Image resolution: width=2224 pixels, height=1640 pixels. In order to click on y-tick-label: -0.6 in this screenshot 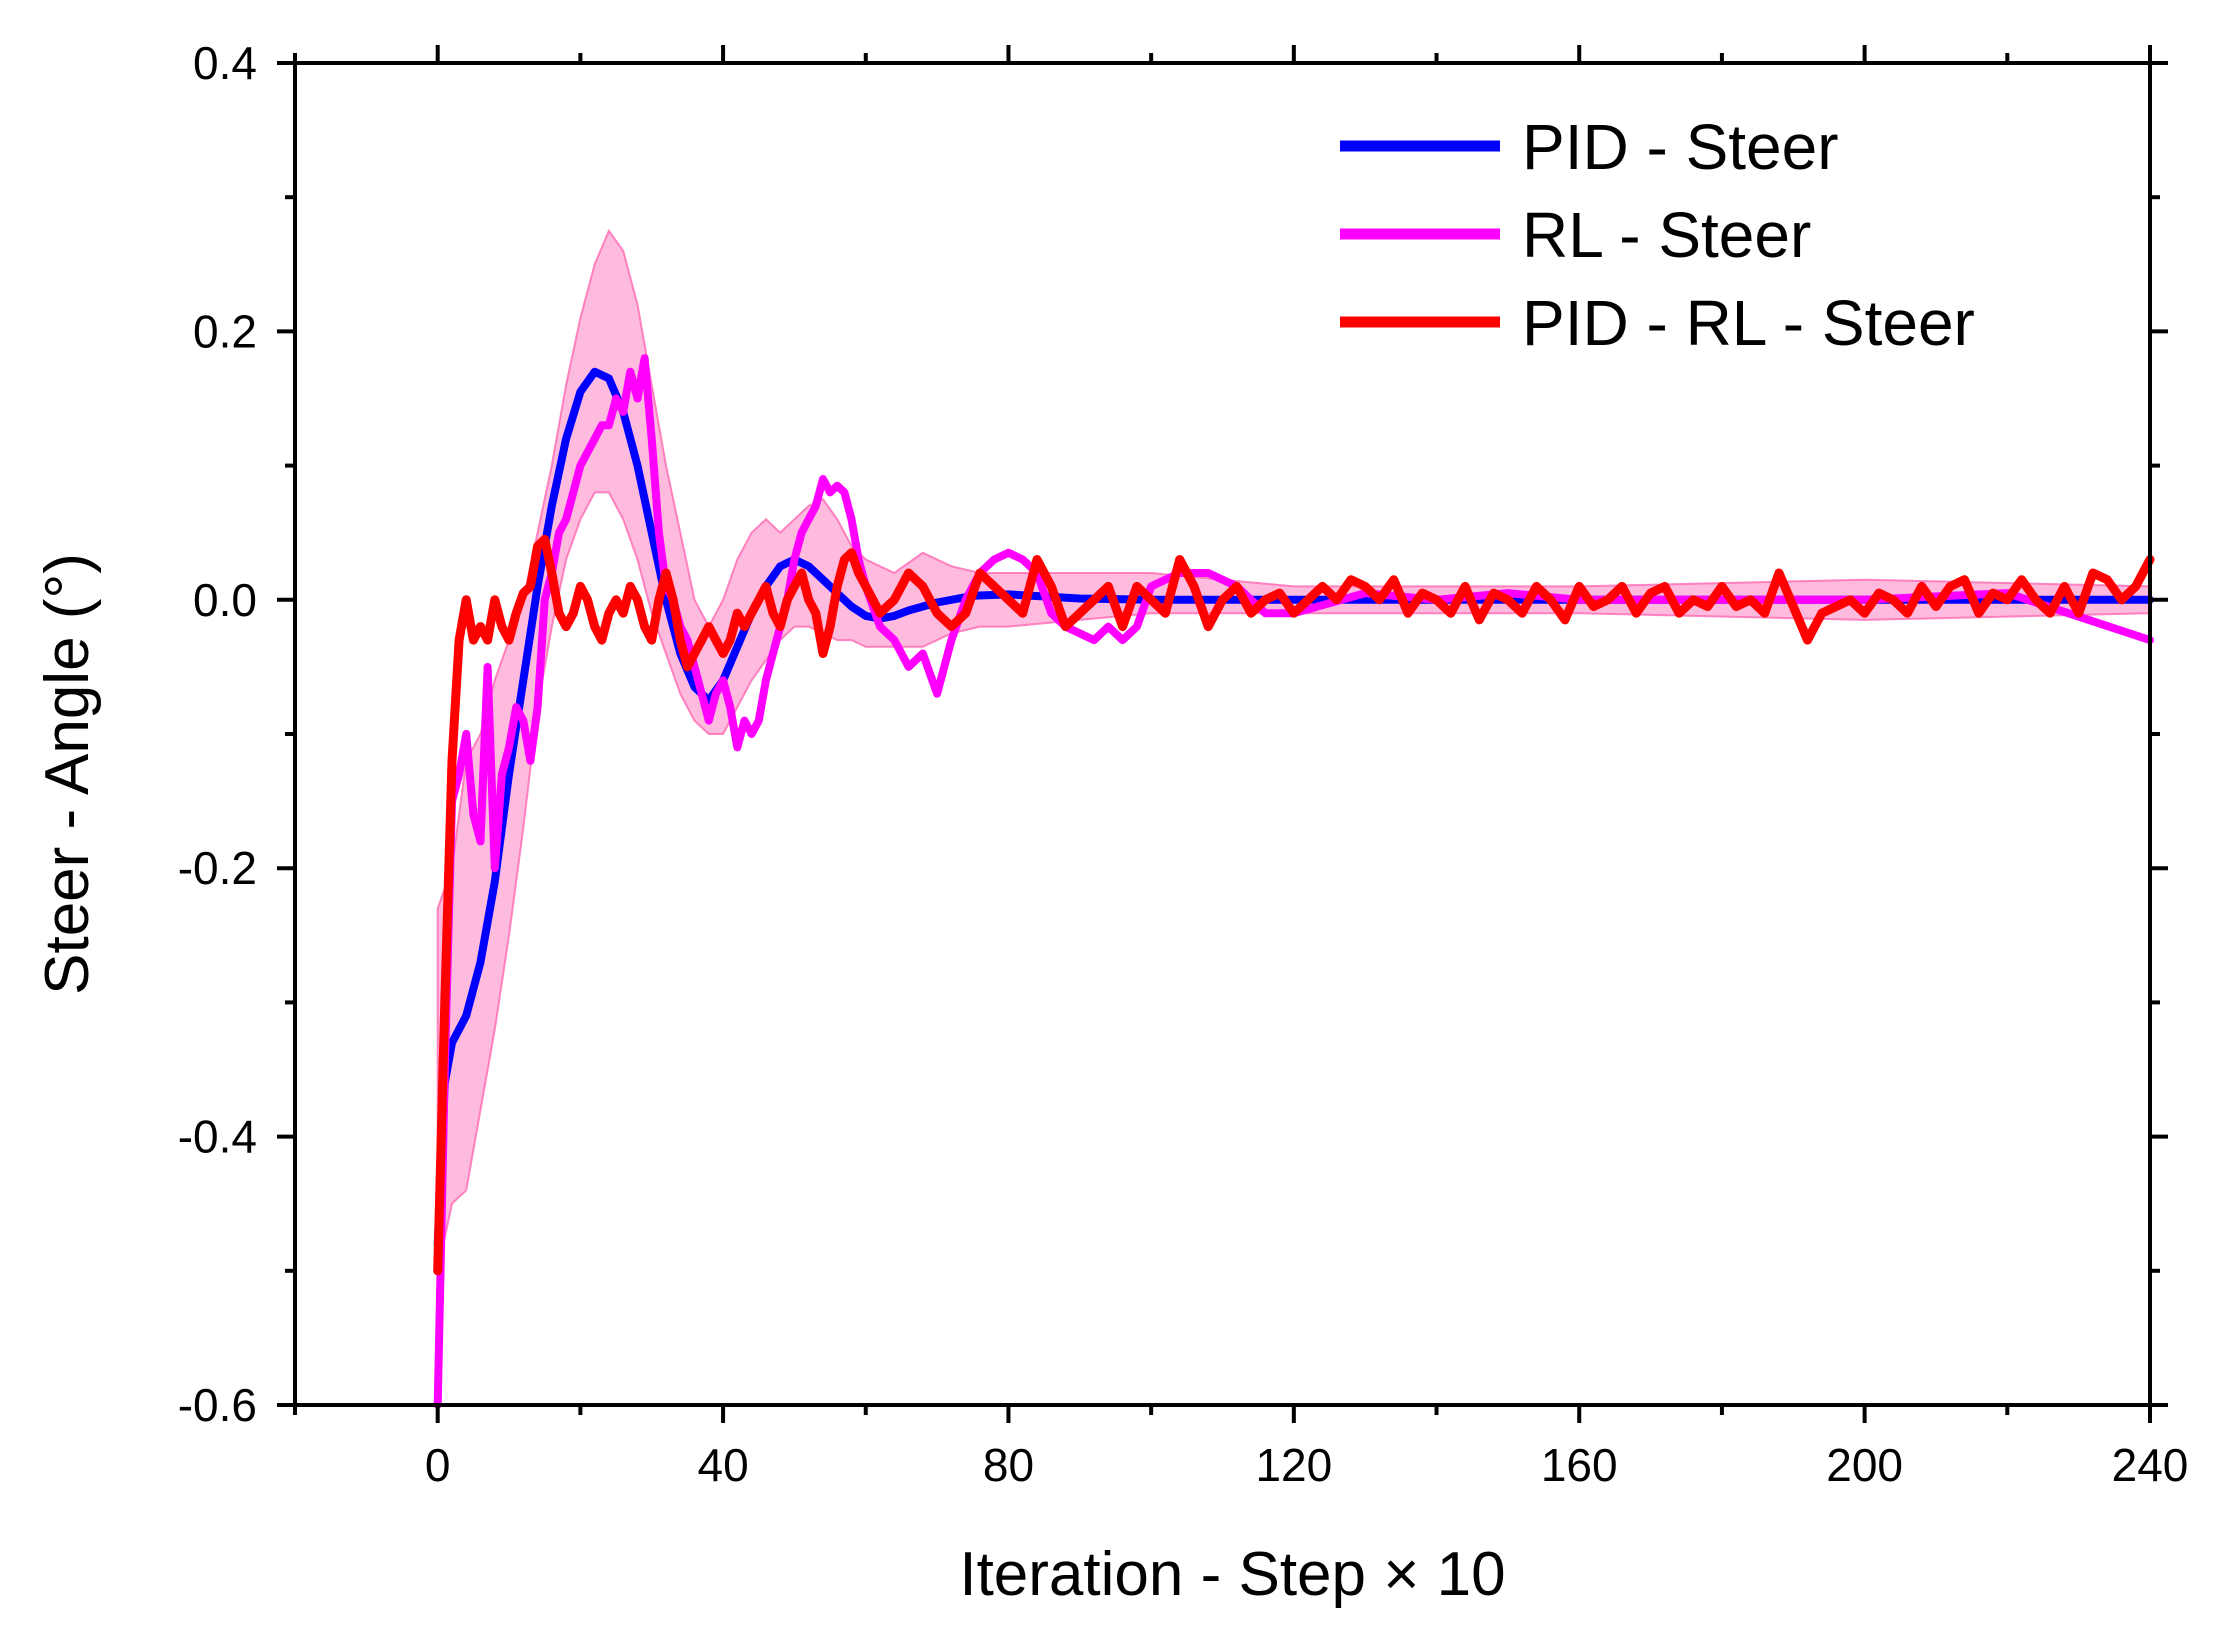, I will do `click(217, 1405)`.